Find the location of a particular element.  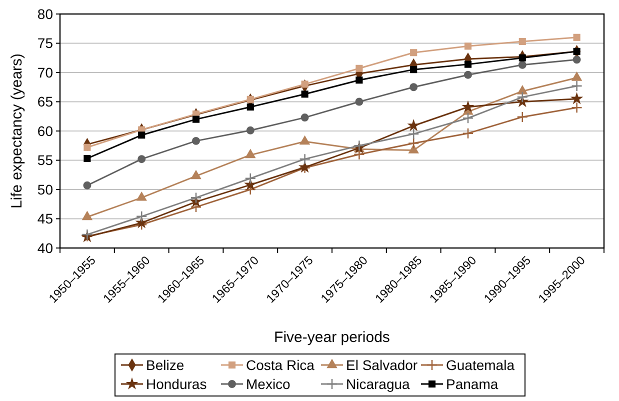

y-tick-label: 55 is located at coordinates (45, 160).